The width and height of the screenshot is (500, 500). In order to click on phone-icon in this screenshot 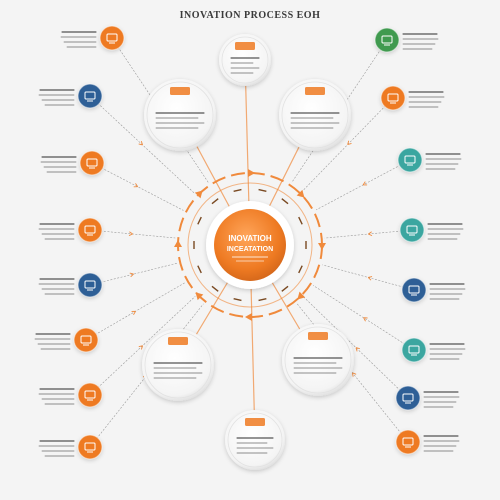, I will do `click(414, 350)`.